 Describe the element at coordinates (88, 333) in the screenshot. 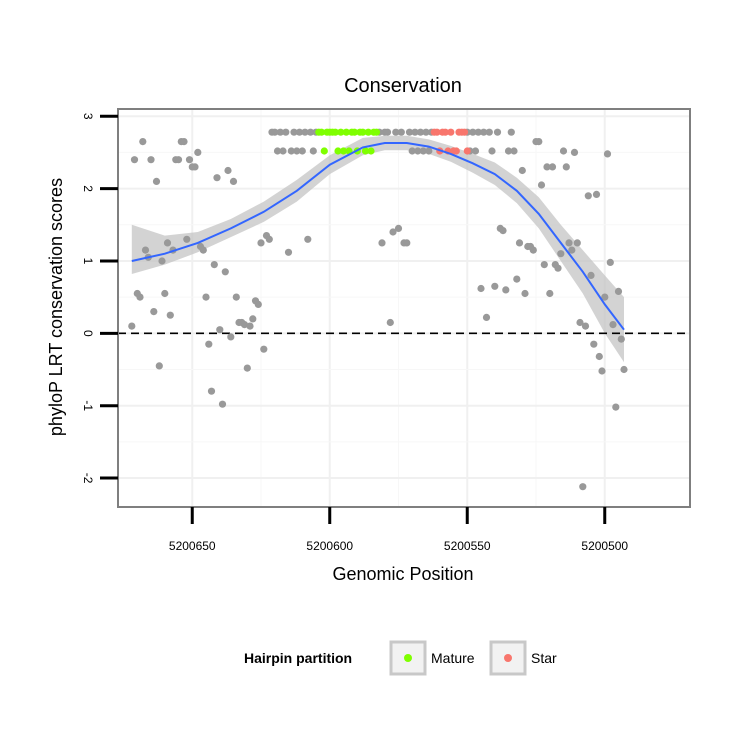

I see `y-tick-label-2: 0` at that location.